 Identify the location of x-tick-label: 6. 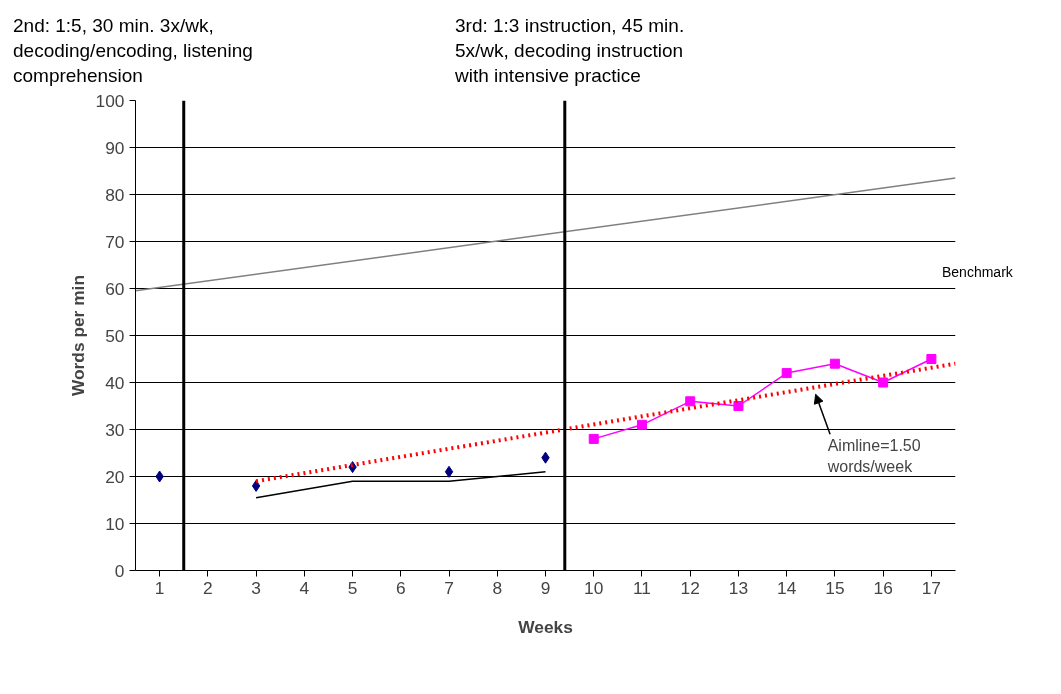
(400, 587).